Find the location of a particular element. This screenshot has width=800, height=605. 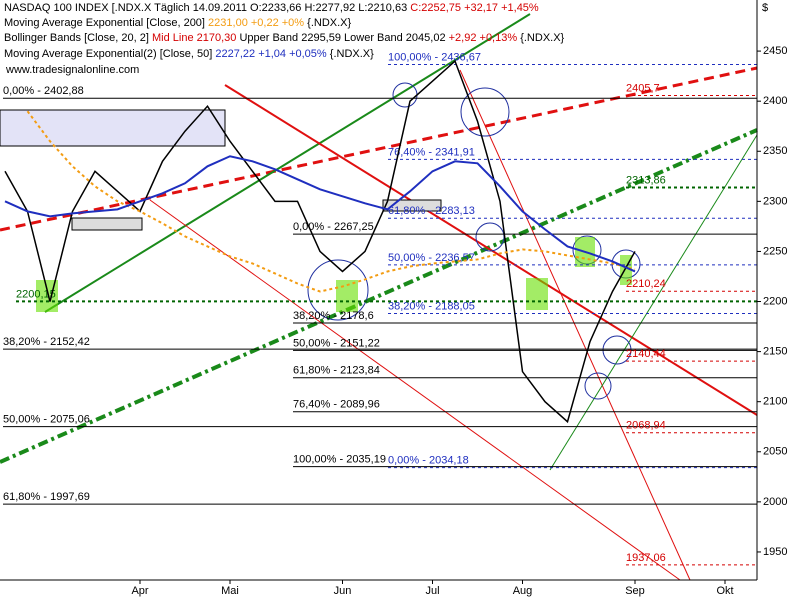

legend-name: Bollinger Bands [Close, 20, 2] is located at coordinates (76, 38).